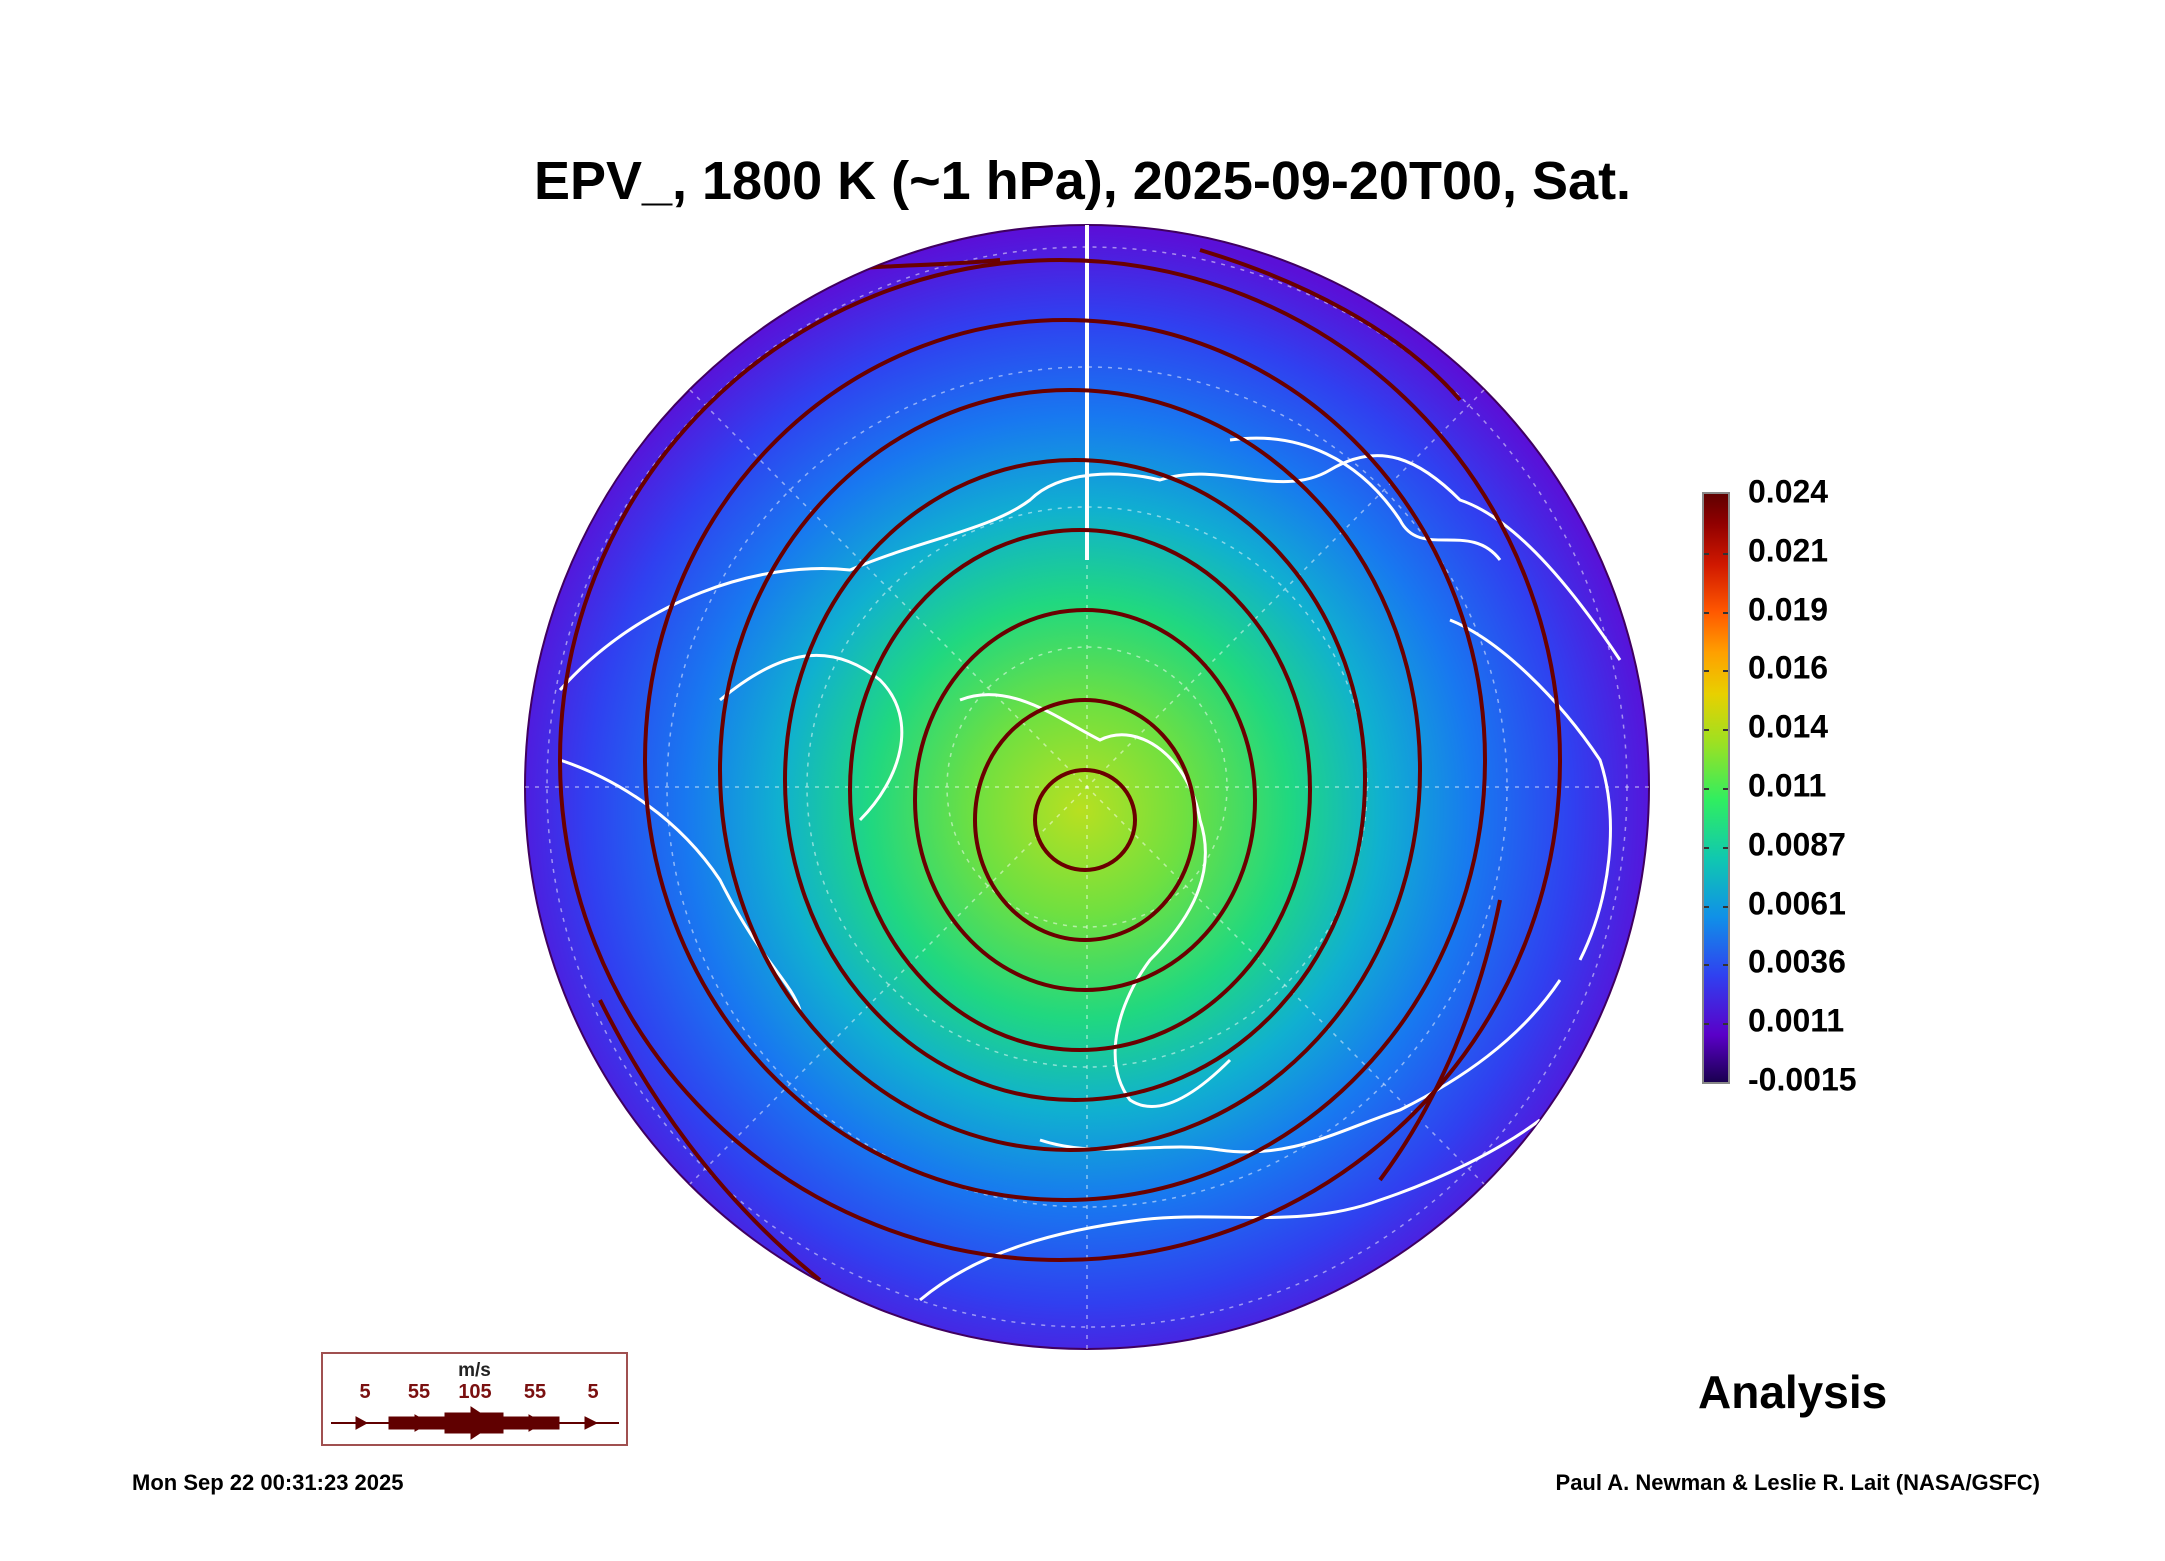 The height and width of the screenshot is (1561, 2165). Describe the element at coordinates (474, 1370) in the screenshot. I see `wind-unit: m/s` at that location.